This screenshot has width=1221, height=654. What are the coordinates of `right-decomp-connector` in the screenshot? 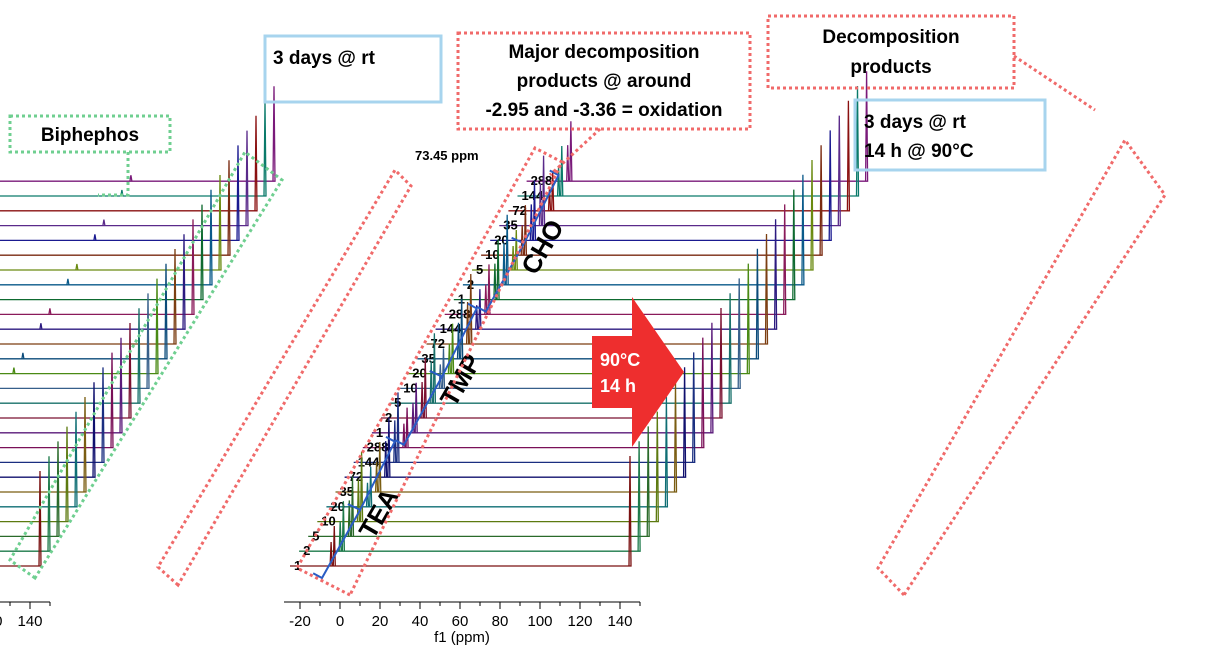 It's located at (1054, 83).